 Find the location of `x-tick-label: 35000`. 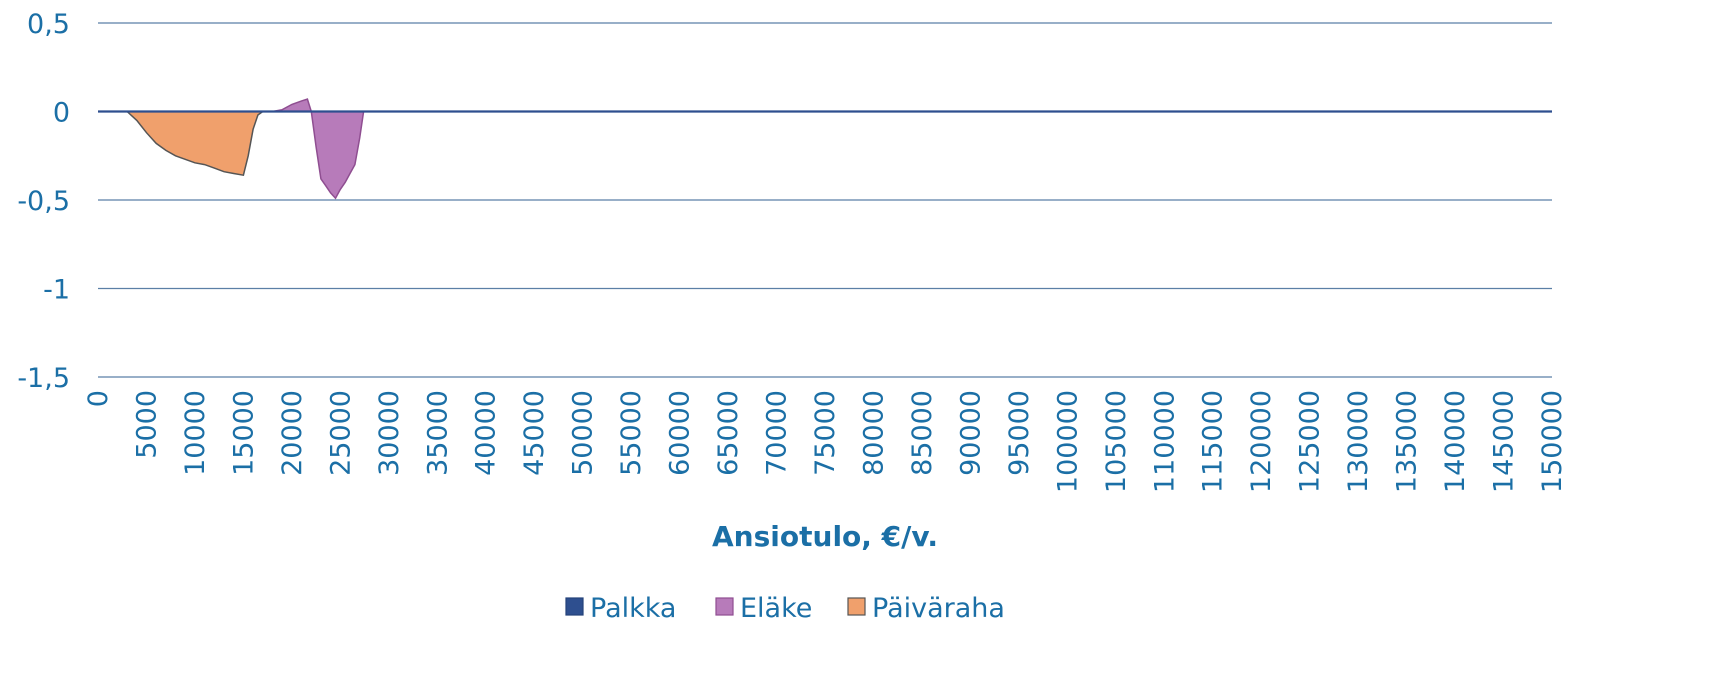

x-tick-label: 35000 is located at coordinates (437, 433).